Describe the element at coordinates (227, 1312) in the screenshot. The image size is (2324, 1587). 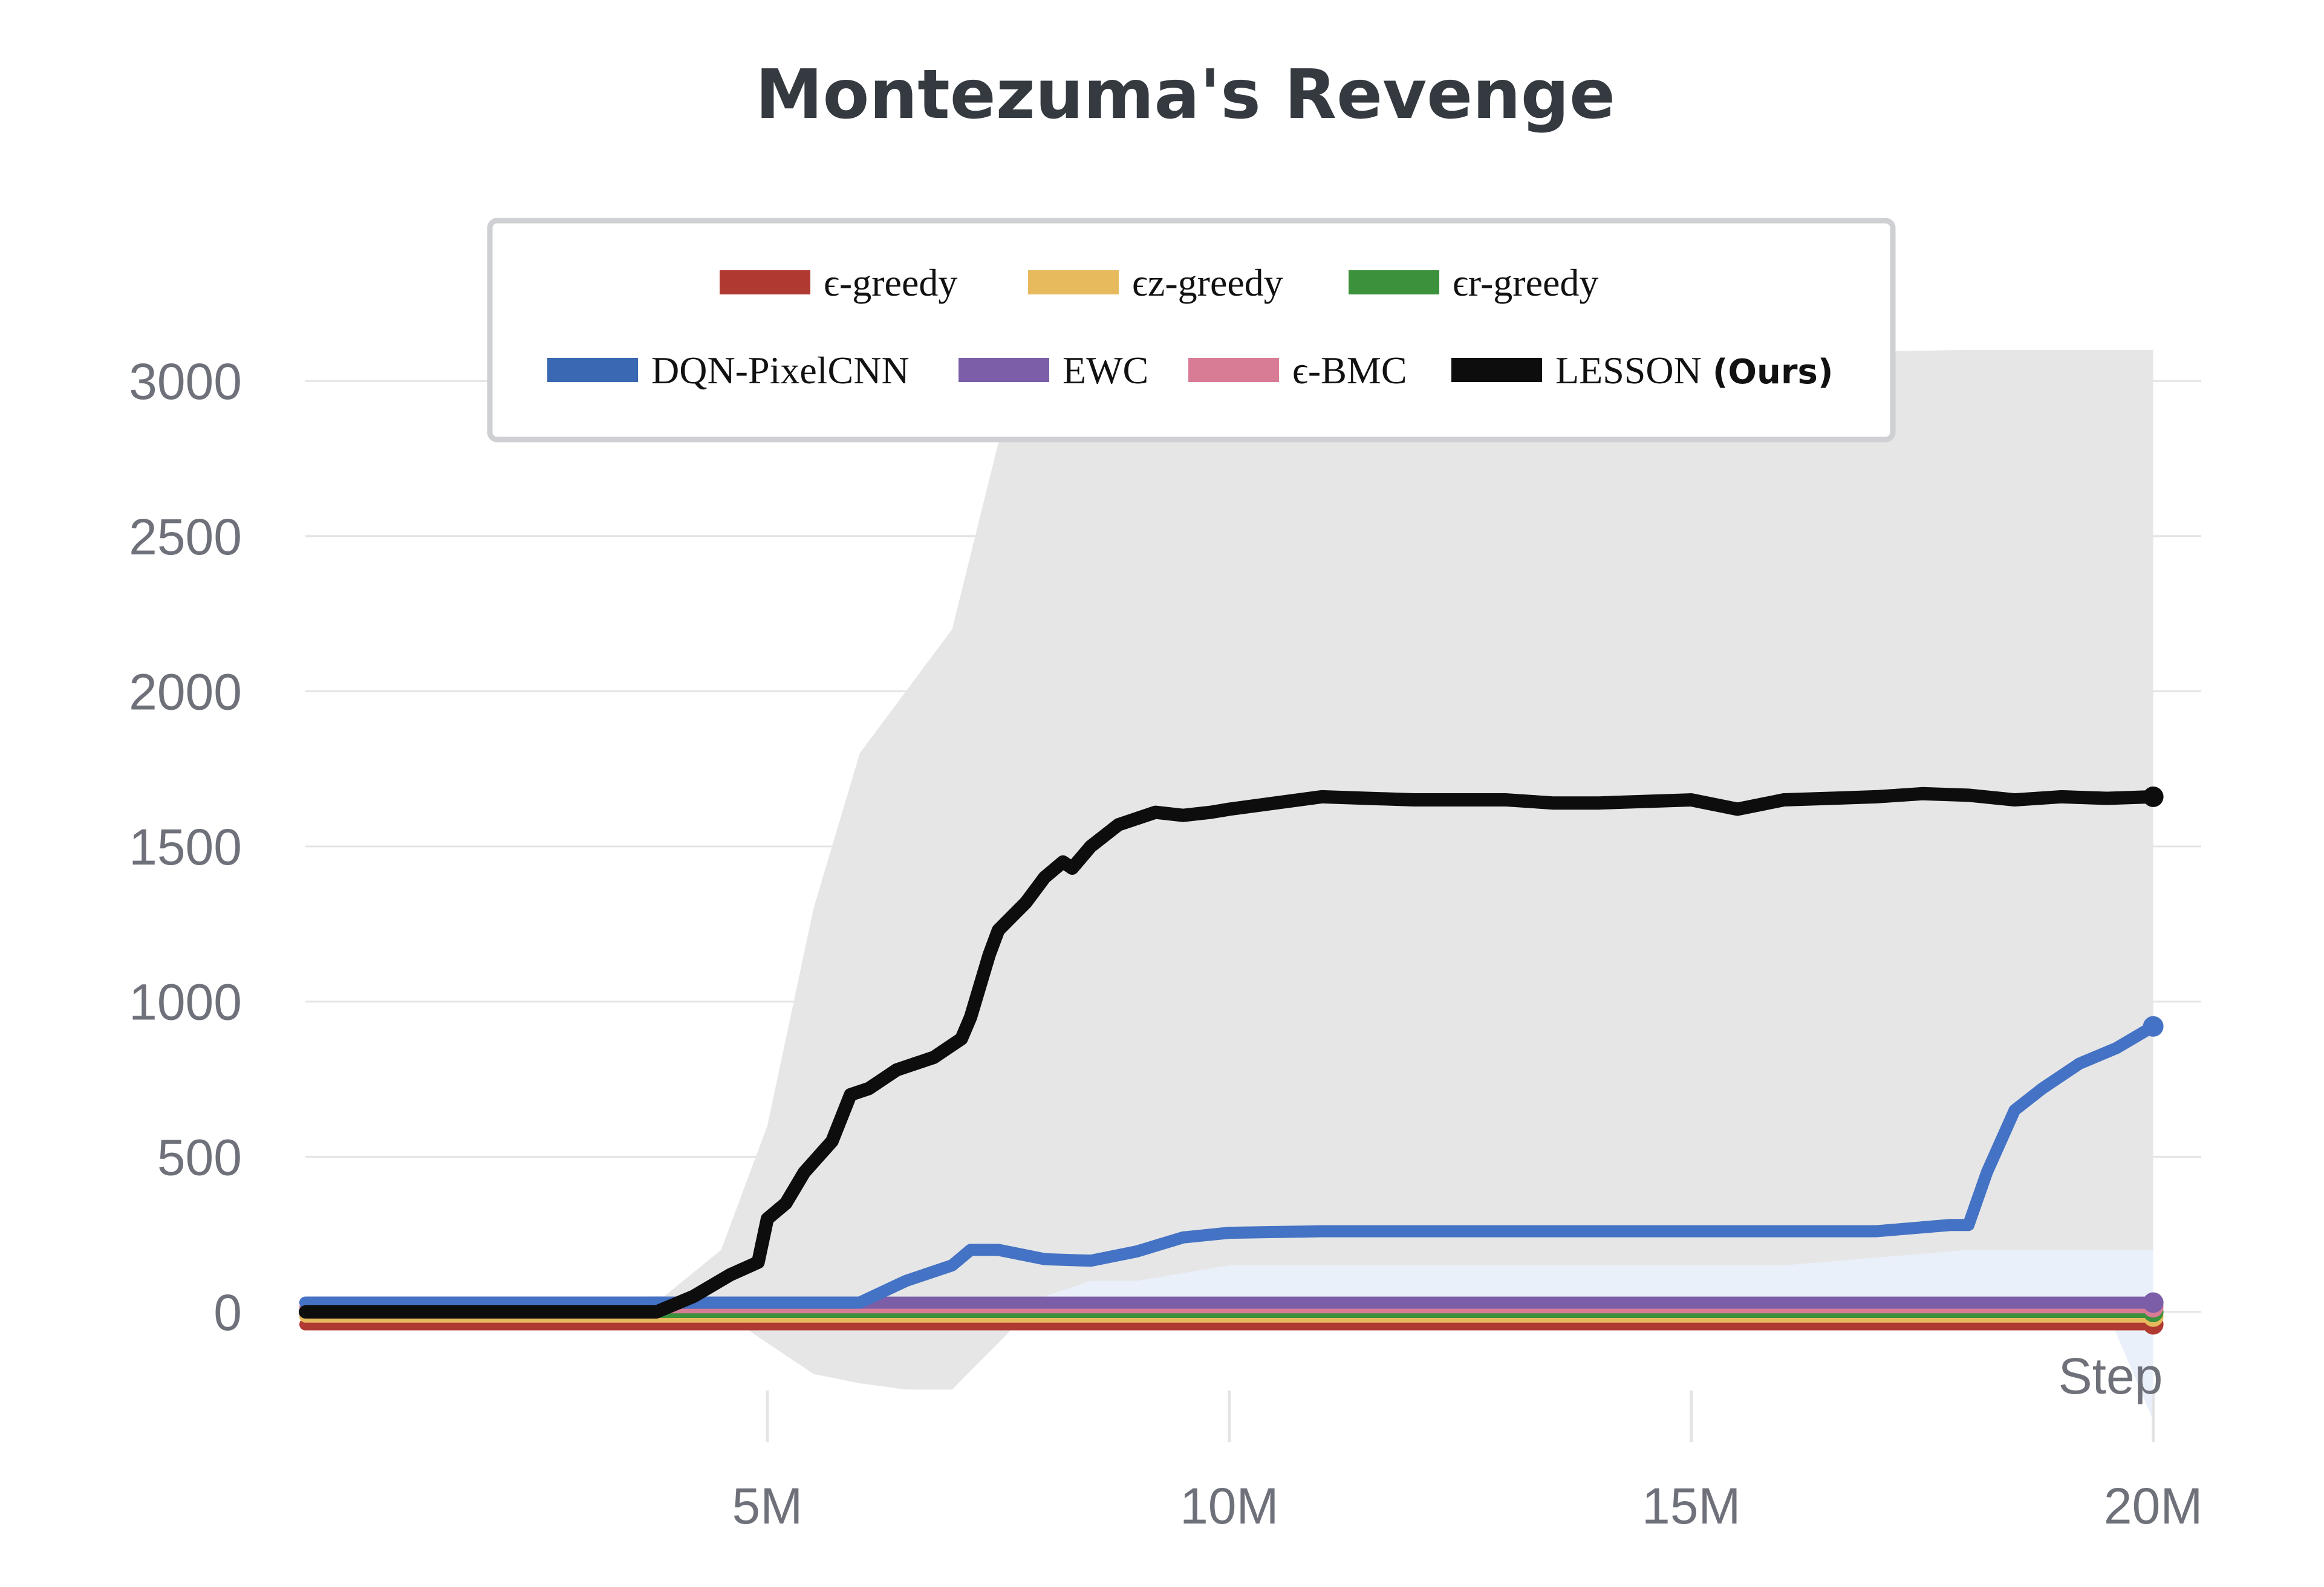
I see `y-tick-label: 0` at that location.